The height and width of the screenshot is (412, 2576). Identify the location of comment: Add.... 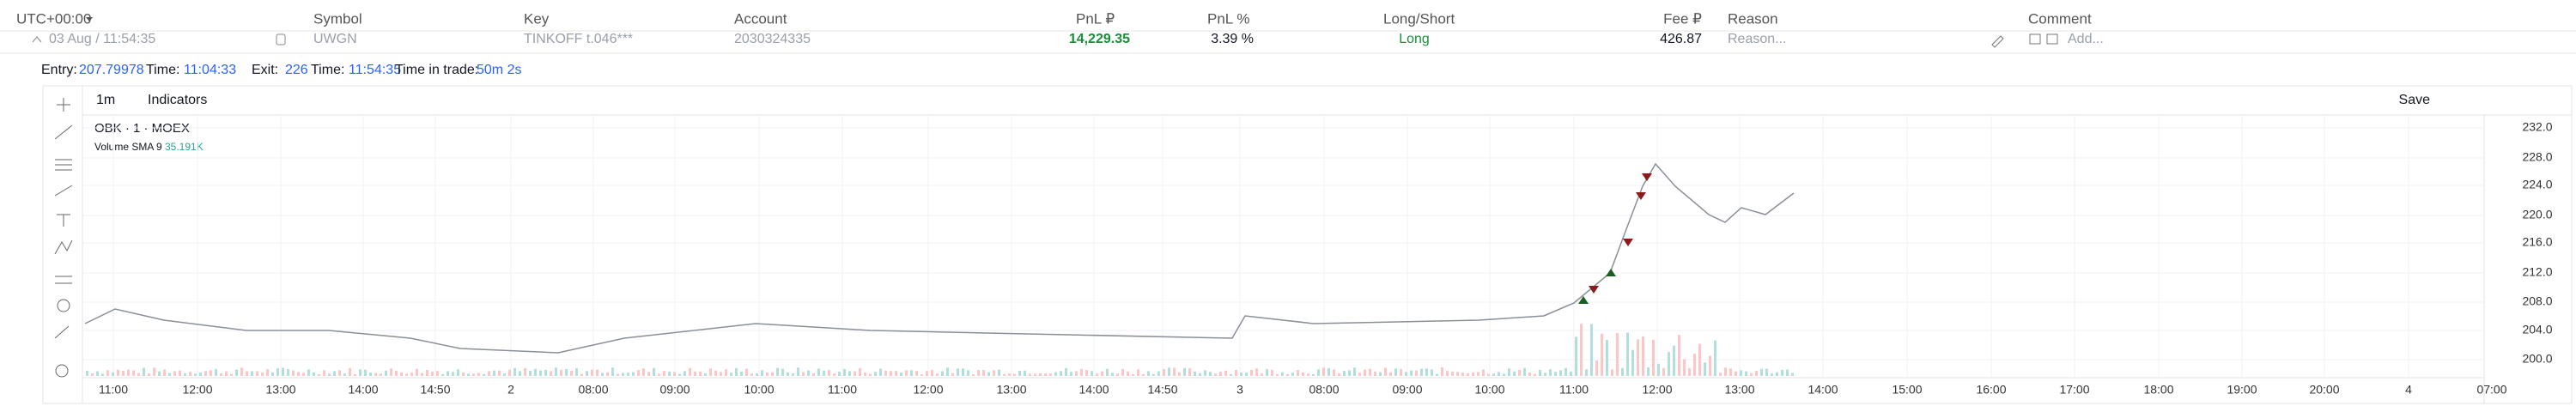
(2086, 39).